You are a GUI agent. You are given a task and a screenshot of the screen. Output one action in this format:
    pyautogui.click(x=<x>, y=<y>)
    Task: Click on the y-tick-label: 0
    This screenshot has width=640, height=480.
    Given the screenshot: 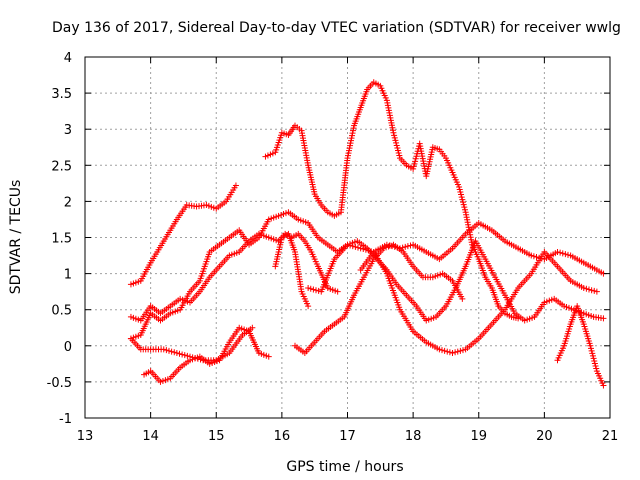 What is the action you would take?
    pyautogui.click(x=68, y=347)
    